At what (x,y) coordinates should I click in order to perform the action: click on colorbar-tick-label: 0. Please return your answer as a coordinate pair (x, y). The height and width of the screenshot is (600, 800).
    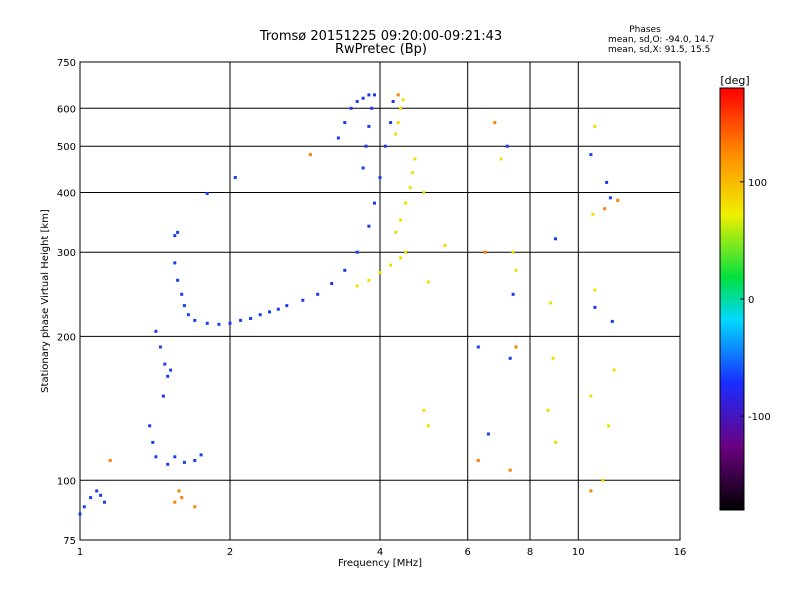
    Looking at the image, I should click on (751, 300).